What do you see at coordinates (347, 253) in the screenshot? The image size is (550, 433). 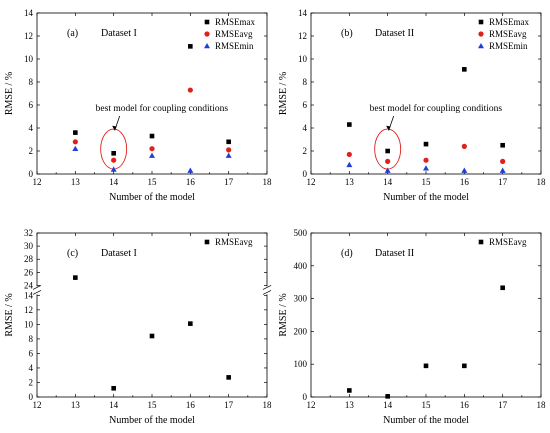 I see `panel-label: (d)` at bounding box center [347, 253].